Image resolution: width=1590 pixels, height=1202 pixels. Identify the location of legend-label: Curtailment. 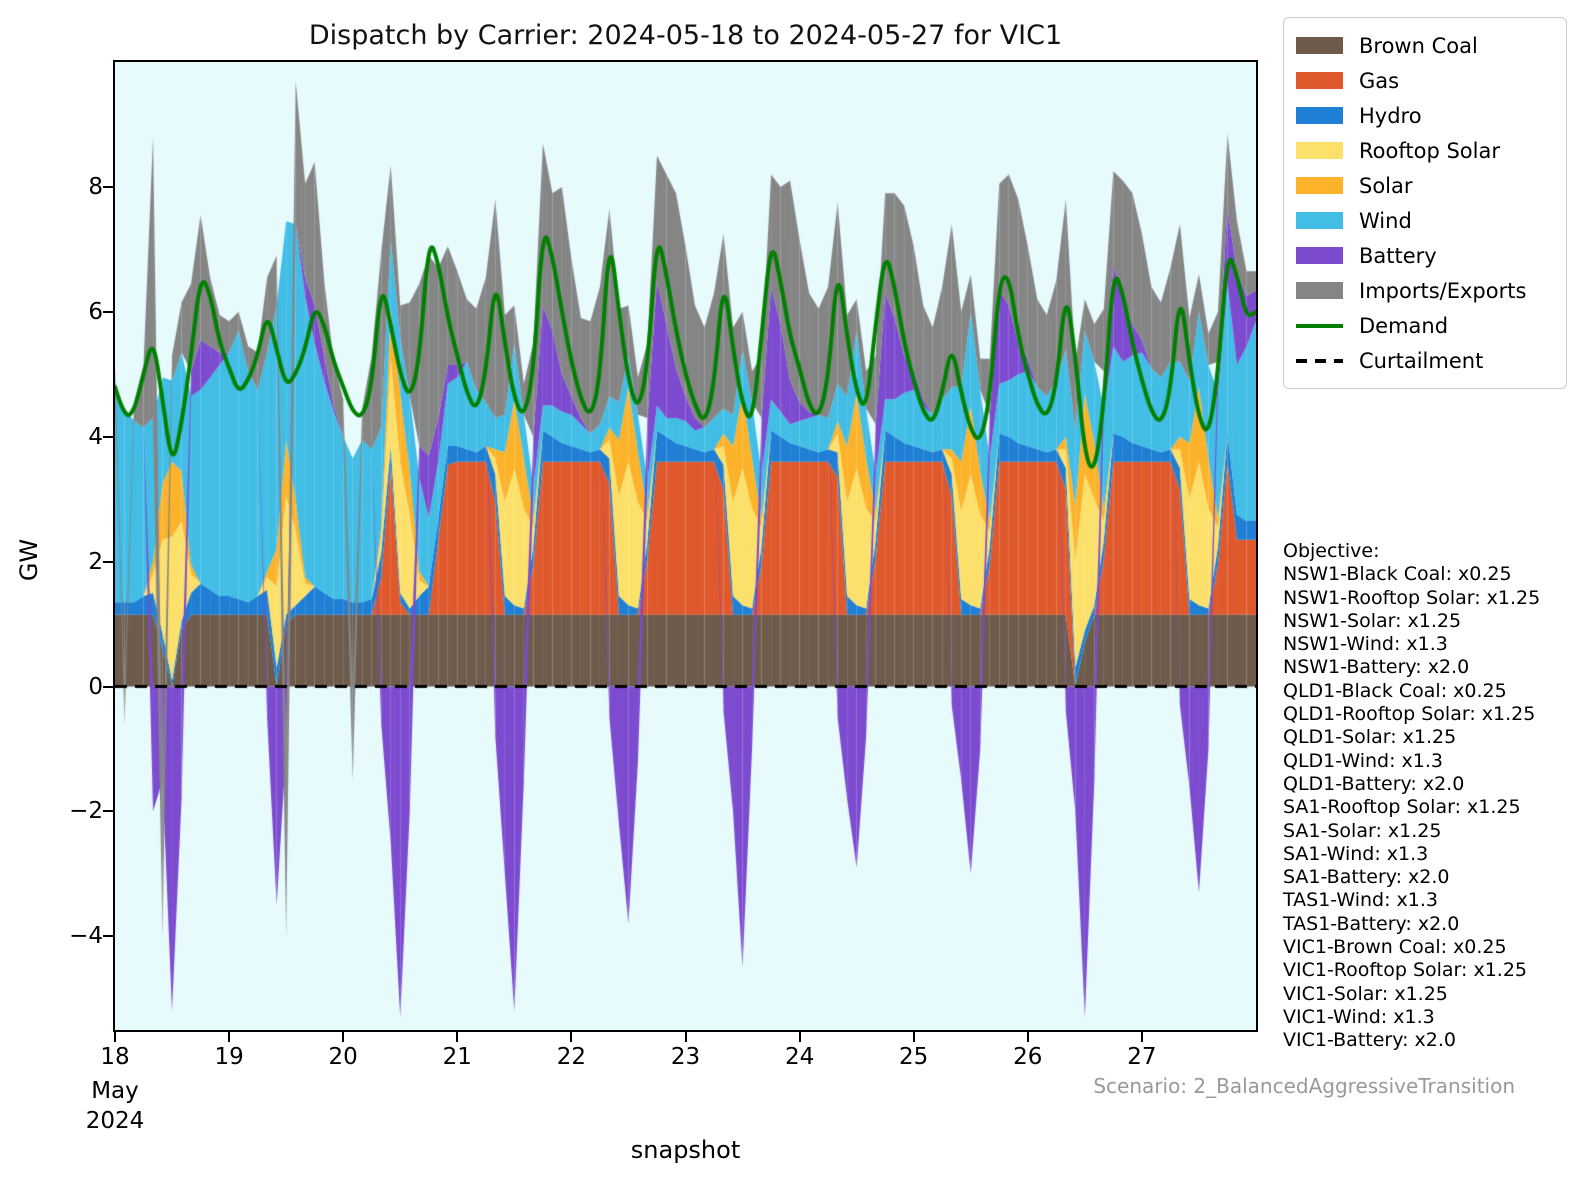
(1421, 360).